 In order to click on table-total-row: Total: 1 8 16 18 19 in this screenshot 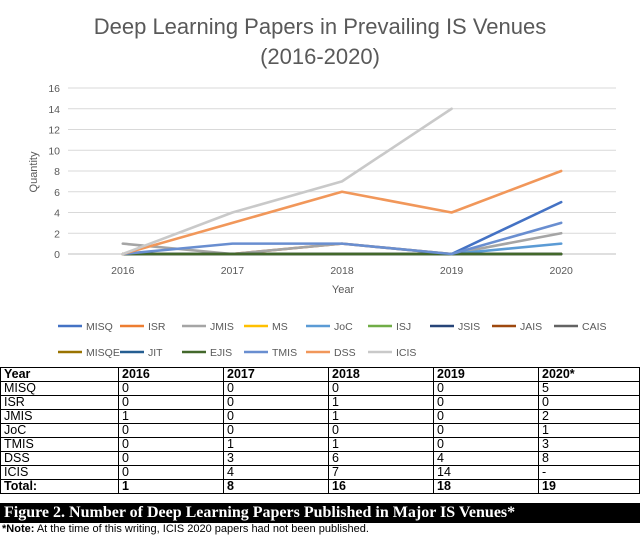, I will do `click(320, 486)`.